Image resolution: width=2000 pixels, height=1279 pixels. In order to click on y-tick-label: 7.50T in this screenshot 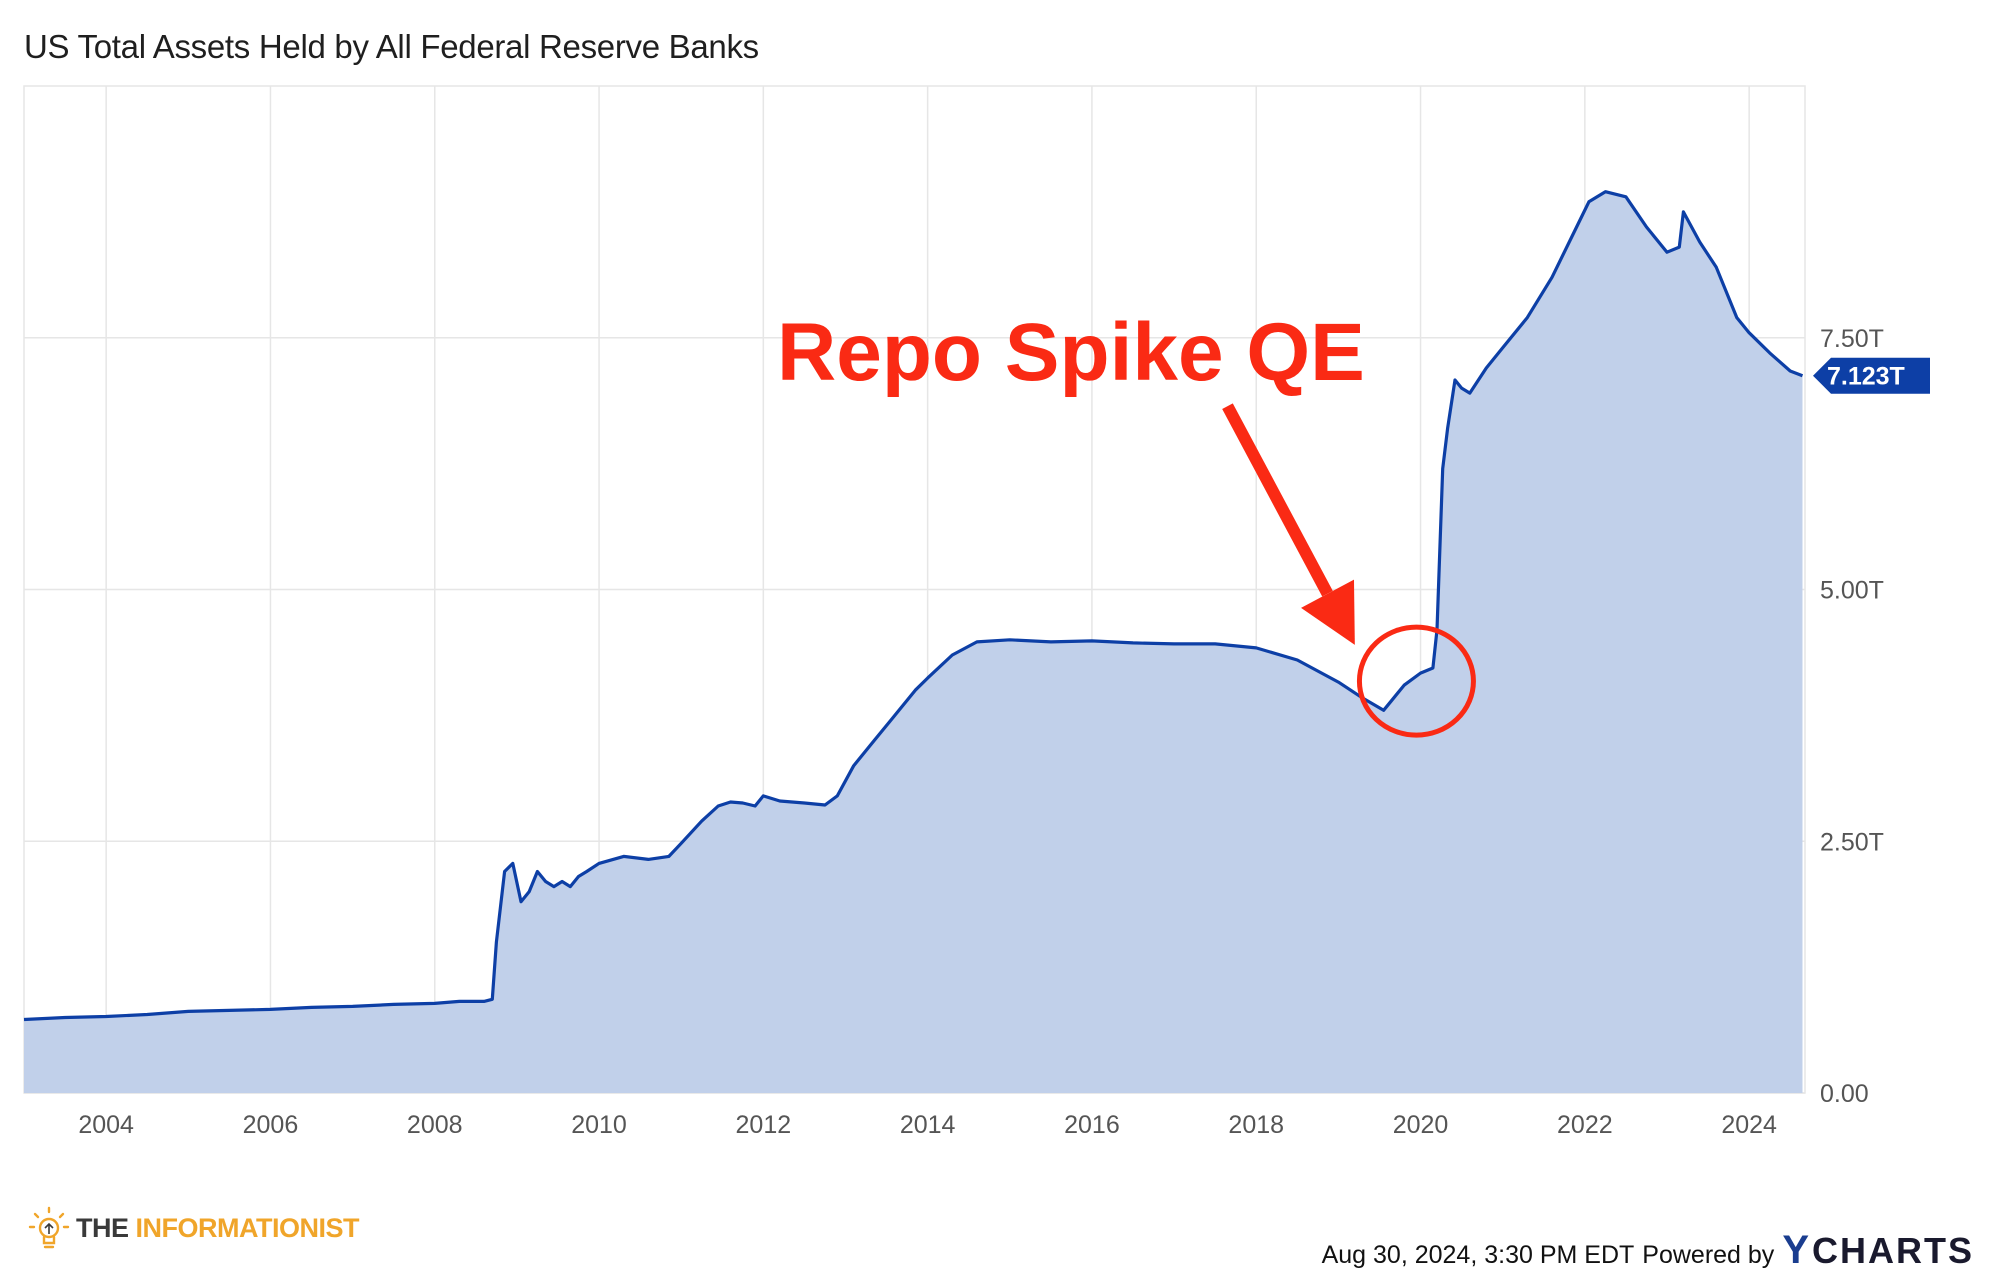, I will do `click(1852, 339)`.